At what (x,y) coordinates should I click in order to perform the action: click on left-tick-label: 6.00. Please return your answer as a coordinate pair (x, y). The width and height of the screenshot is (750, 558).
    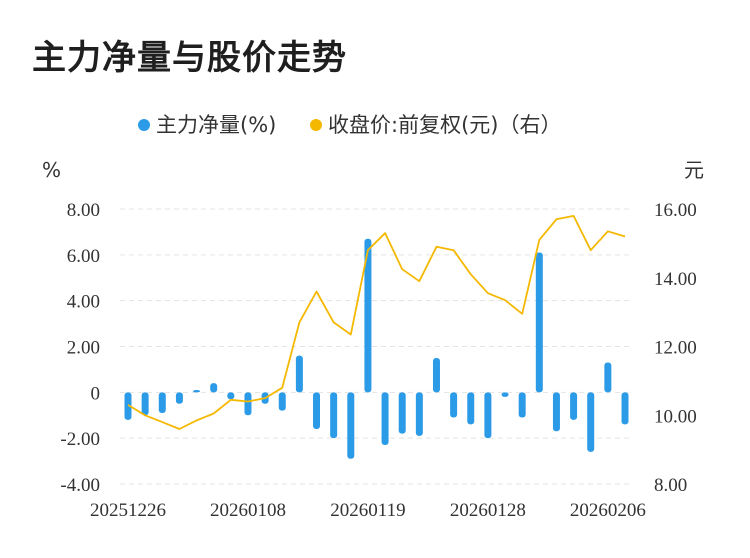
    Looking at the image, I should click on (83, 256).